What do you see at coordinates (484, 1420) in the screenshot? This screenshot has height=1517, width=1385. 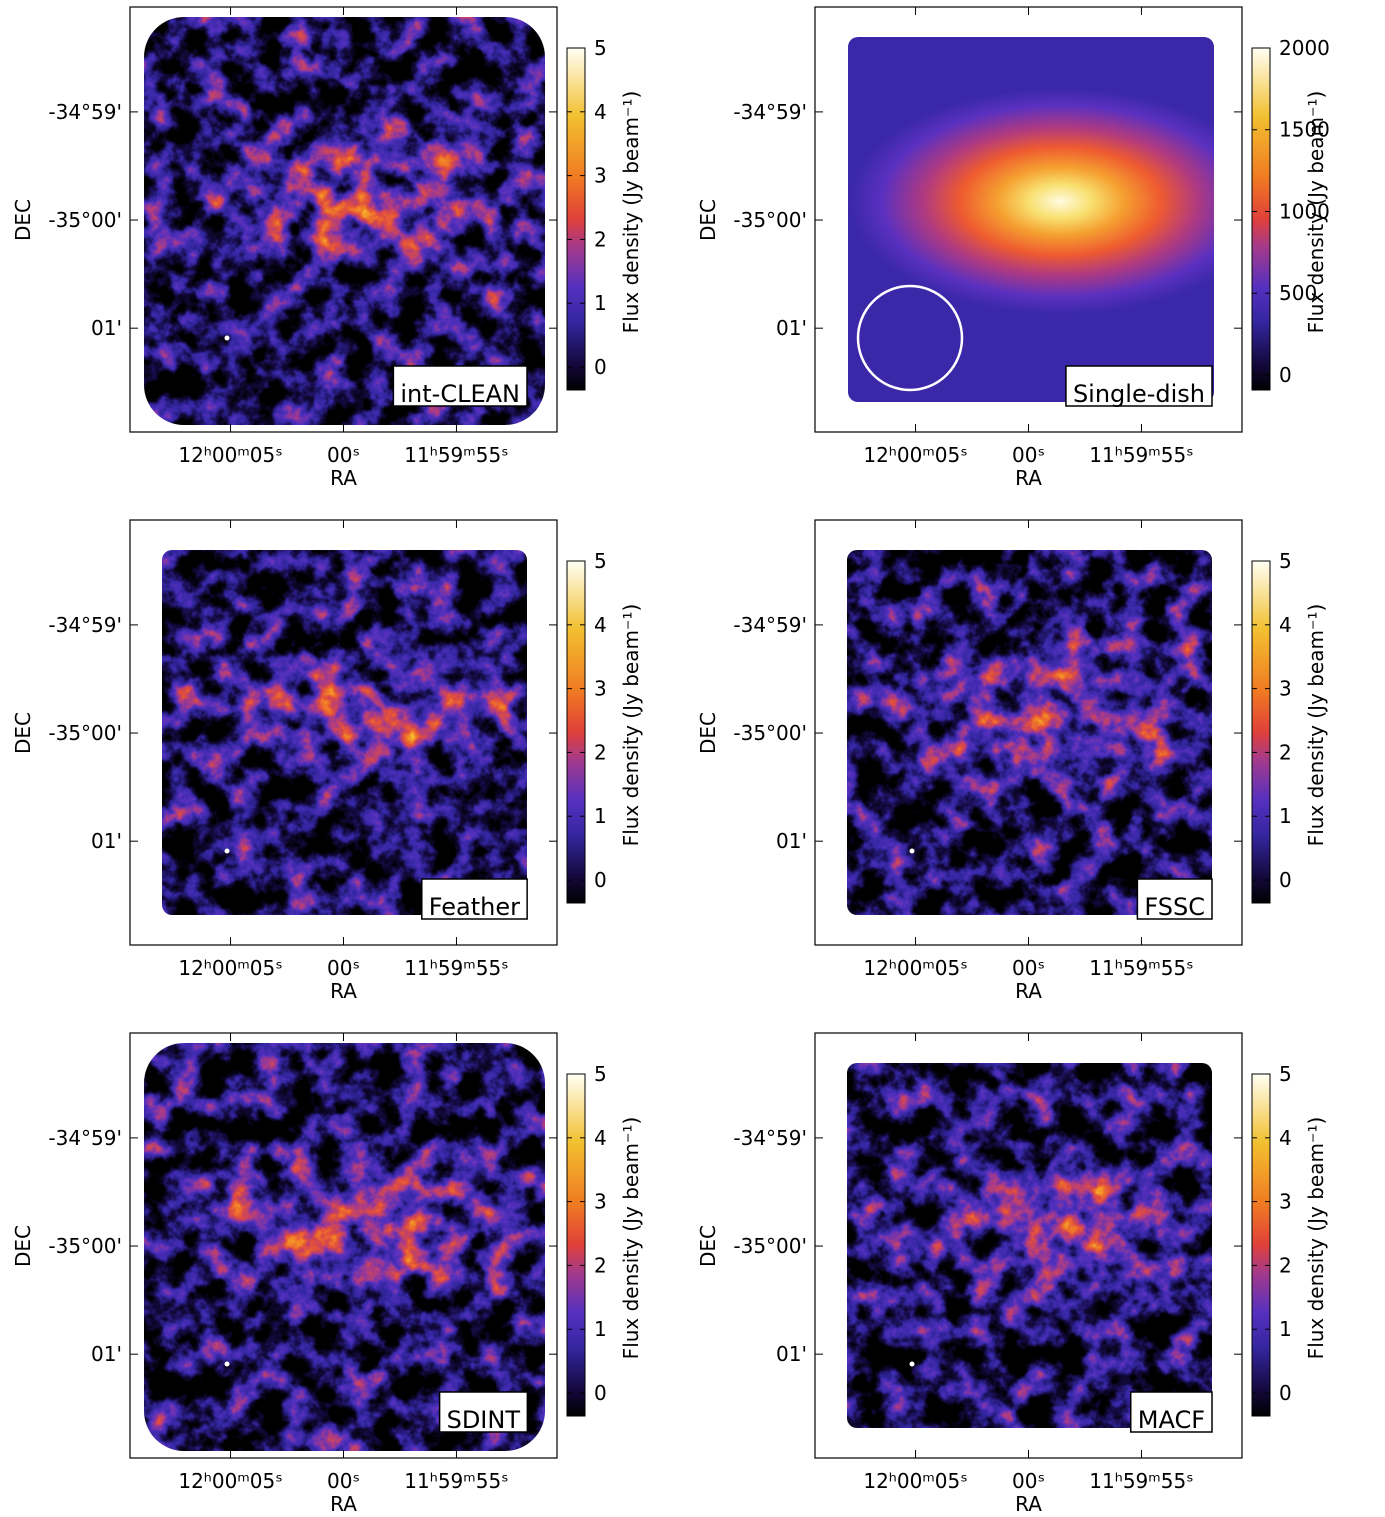 I see `panel-label: SDINT` at bounding box center [484, 1420].